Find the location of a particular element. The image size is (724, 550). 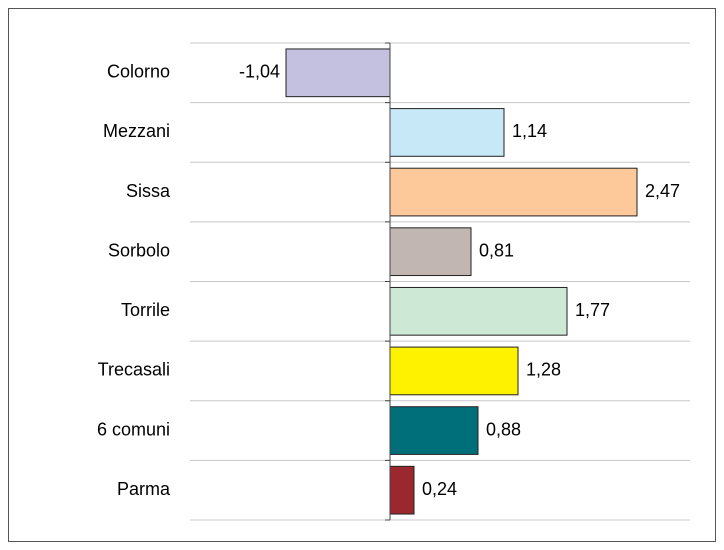

category-label: Torrile is located at coordinates (145, 310).